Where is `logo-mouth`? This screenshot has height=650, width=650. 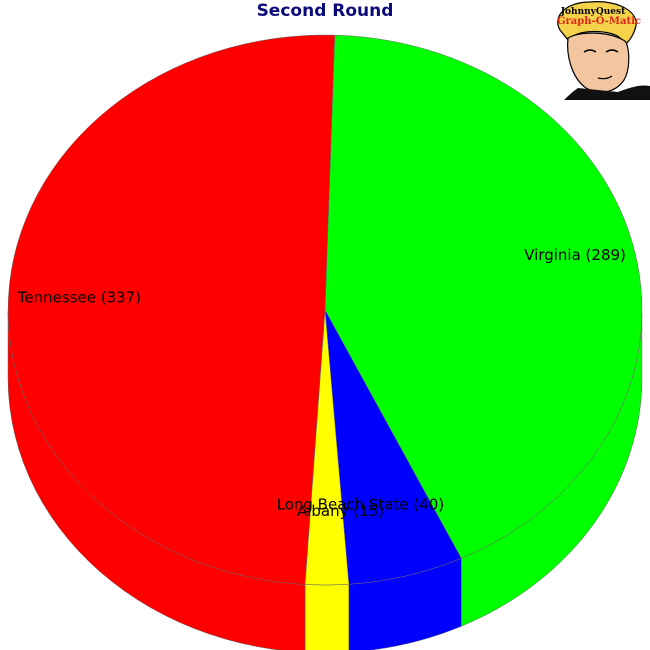
logo-mouth is located at coordinates (605, 77).